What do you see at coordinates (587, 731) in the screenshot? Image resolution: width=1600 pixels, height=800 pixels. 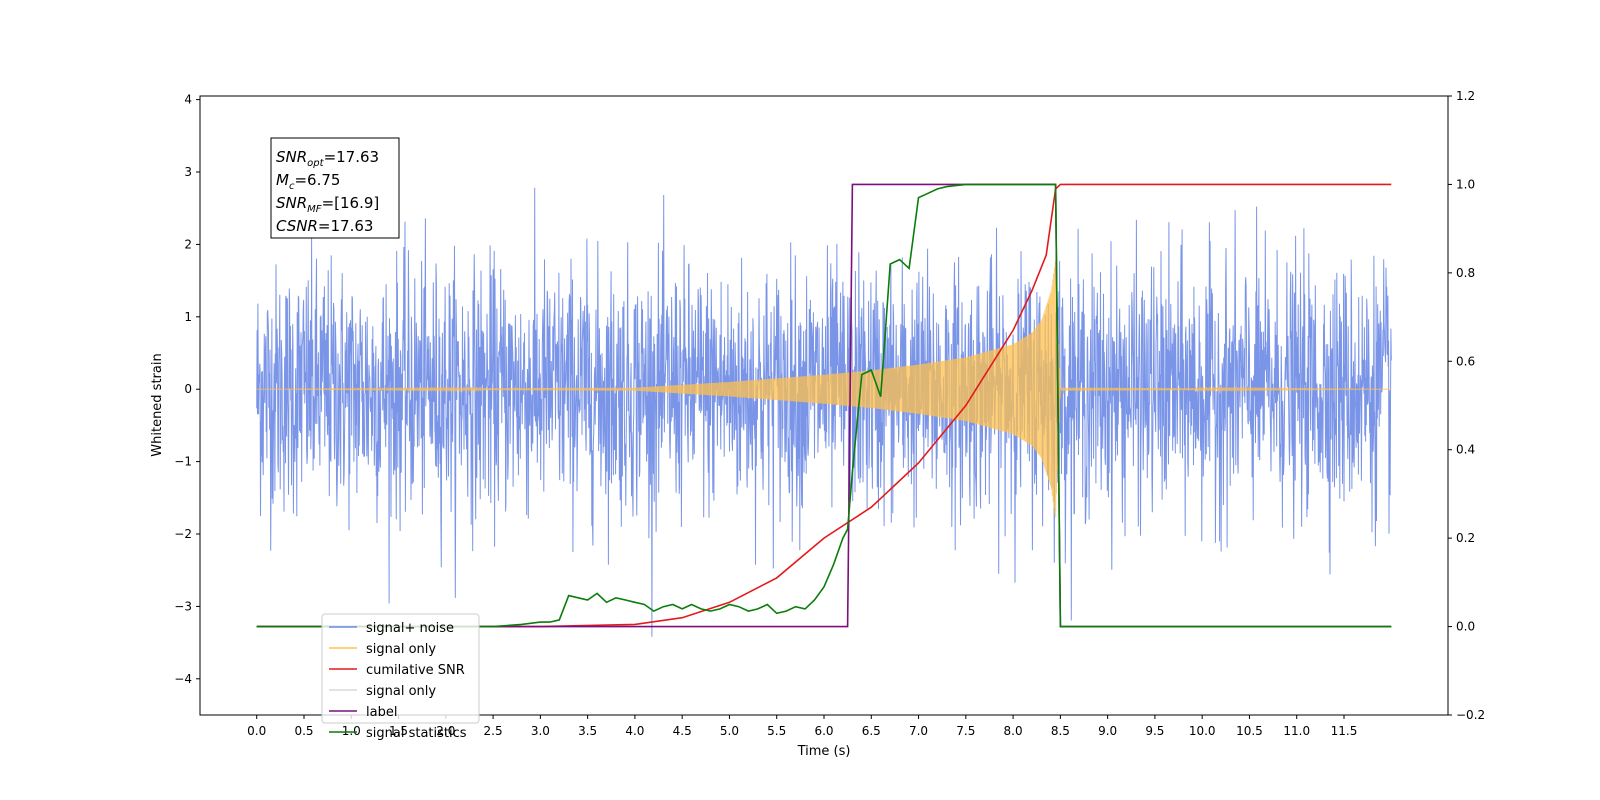 I see `x-tick-label: 3.5` at bounding box center [587, 731].